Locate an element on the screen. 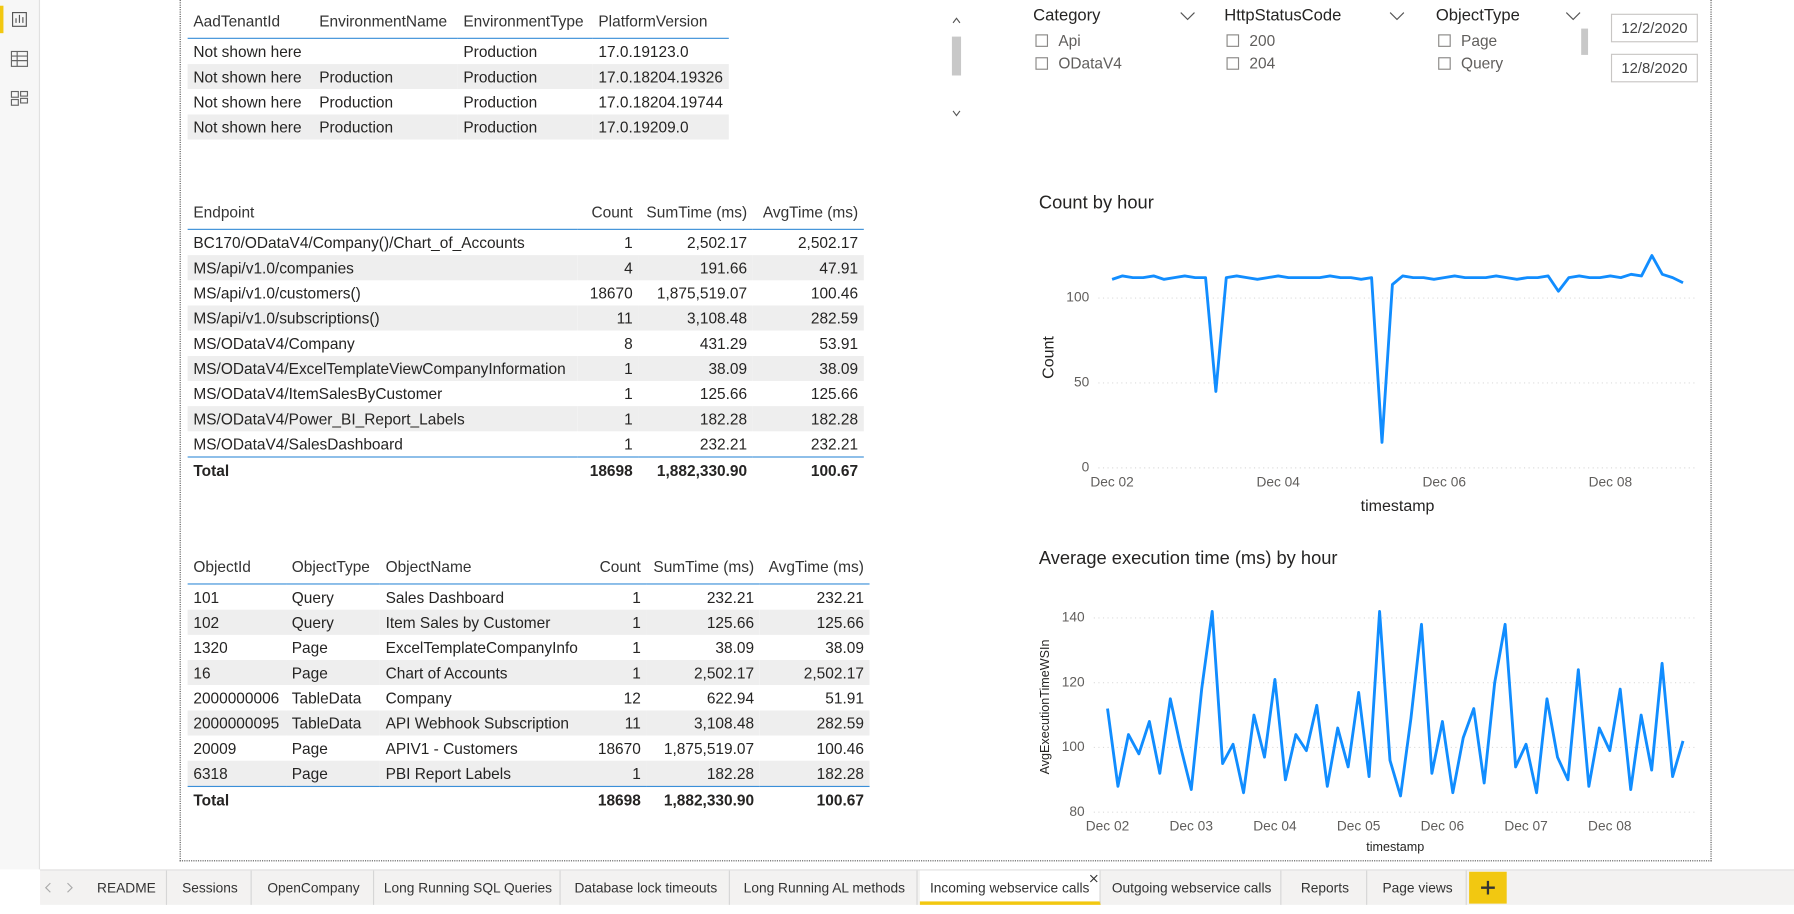  column-header: AadTenantId is located at coordinates (250, 21).